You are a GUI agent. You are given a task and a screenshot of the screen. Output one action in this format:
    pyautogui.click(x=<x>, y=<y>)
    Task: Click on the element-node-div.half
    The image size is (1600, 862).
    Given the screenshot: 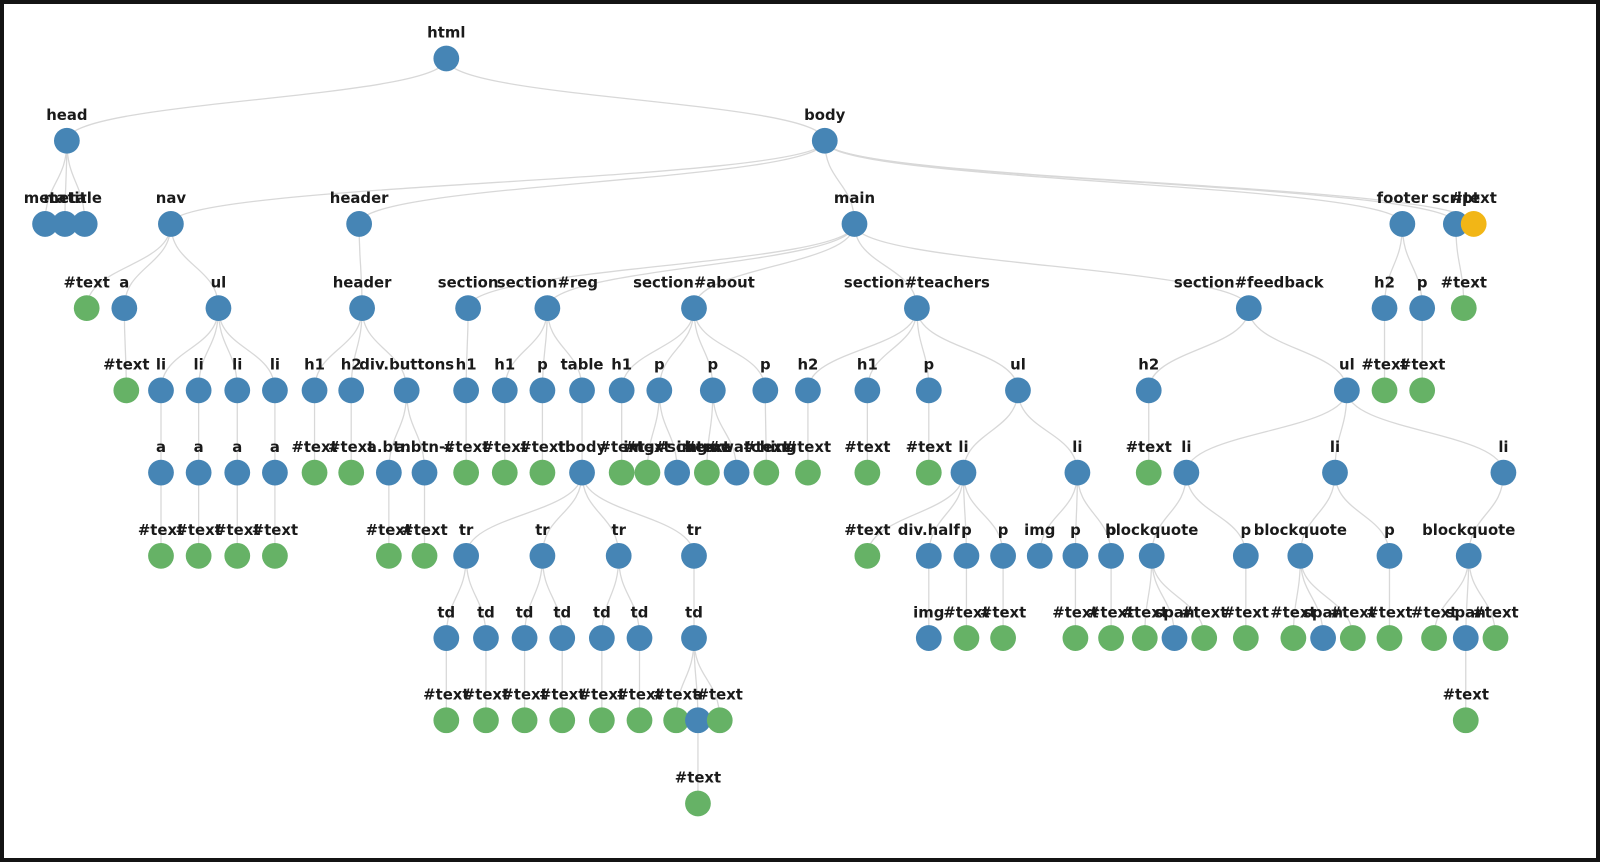 What is the action you would take?
    pyautogui.click(x=928, y=555)
    